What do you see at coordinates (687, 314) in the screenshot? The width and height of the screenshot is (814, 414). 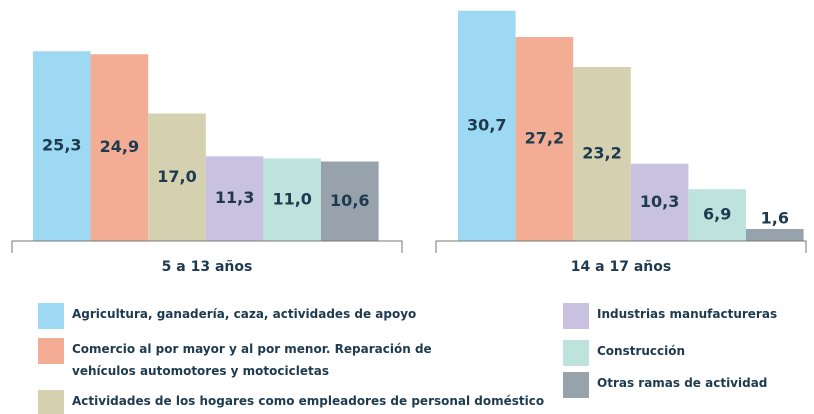 I see `legend-label: Industrias manufactureras` at bounding box center [687, 314].